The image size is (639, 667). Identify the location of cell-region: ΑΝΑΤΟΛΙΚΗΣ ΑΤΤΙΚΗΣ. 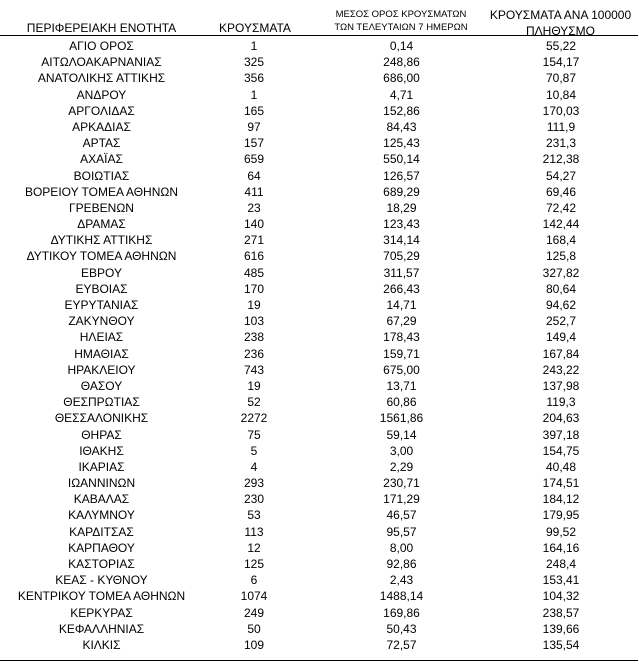
(101, 78).